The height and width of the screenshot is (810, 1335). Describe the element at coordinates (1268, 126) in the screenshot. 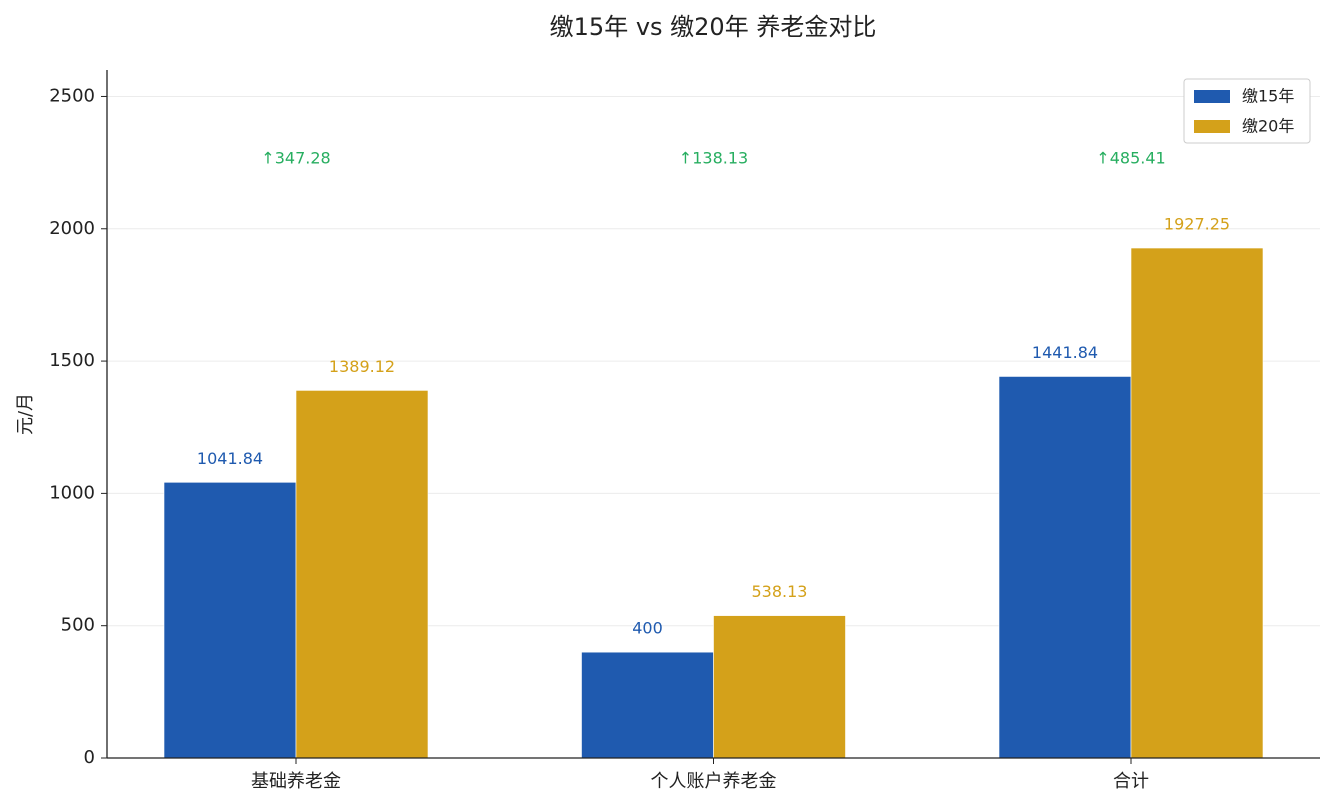

I see `legend-label: 缴20年` at that location.